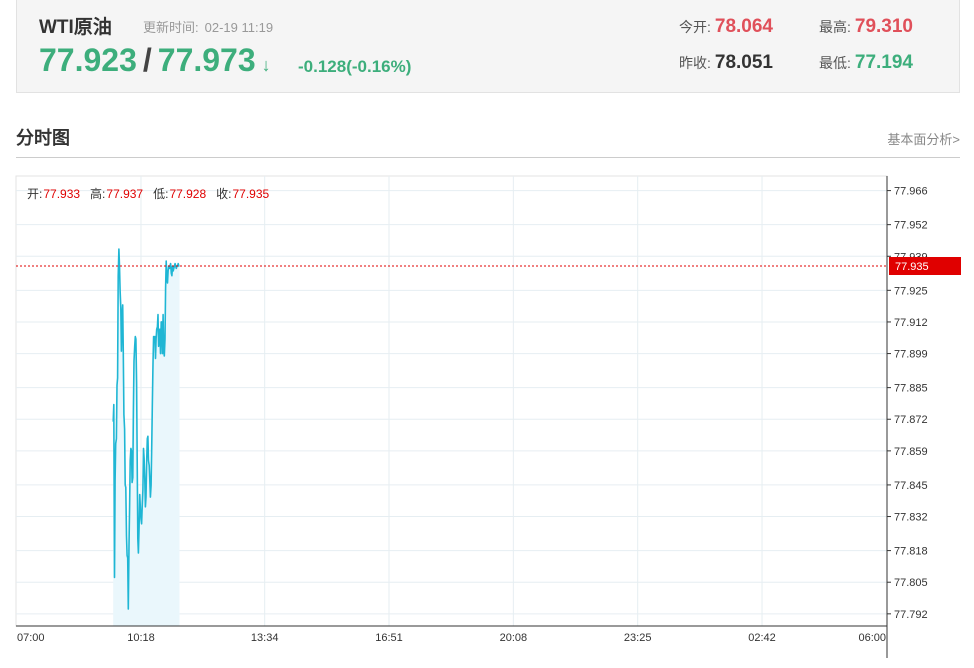  I want to click on price-slash: /, so click(147, 60).